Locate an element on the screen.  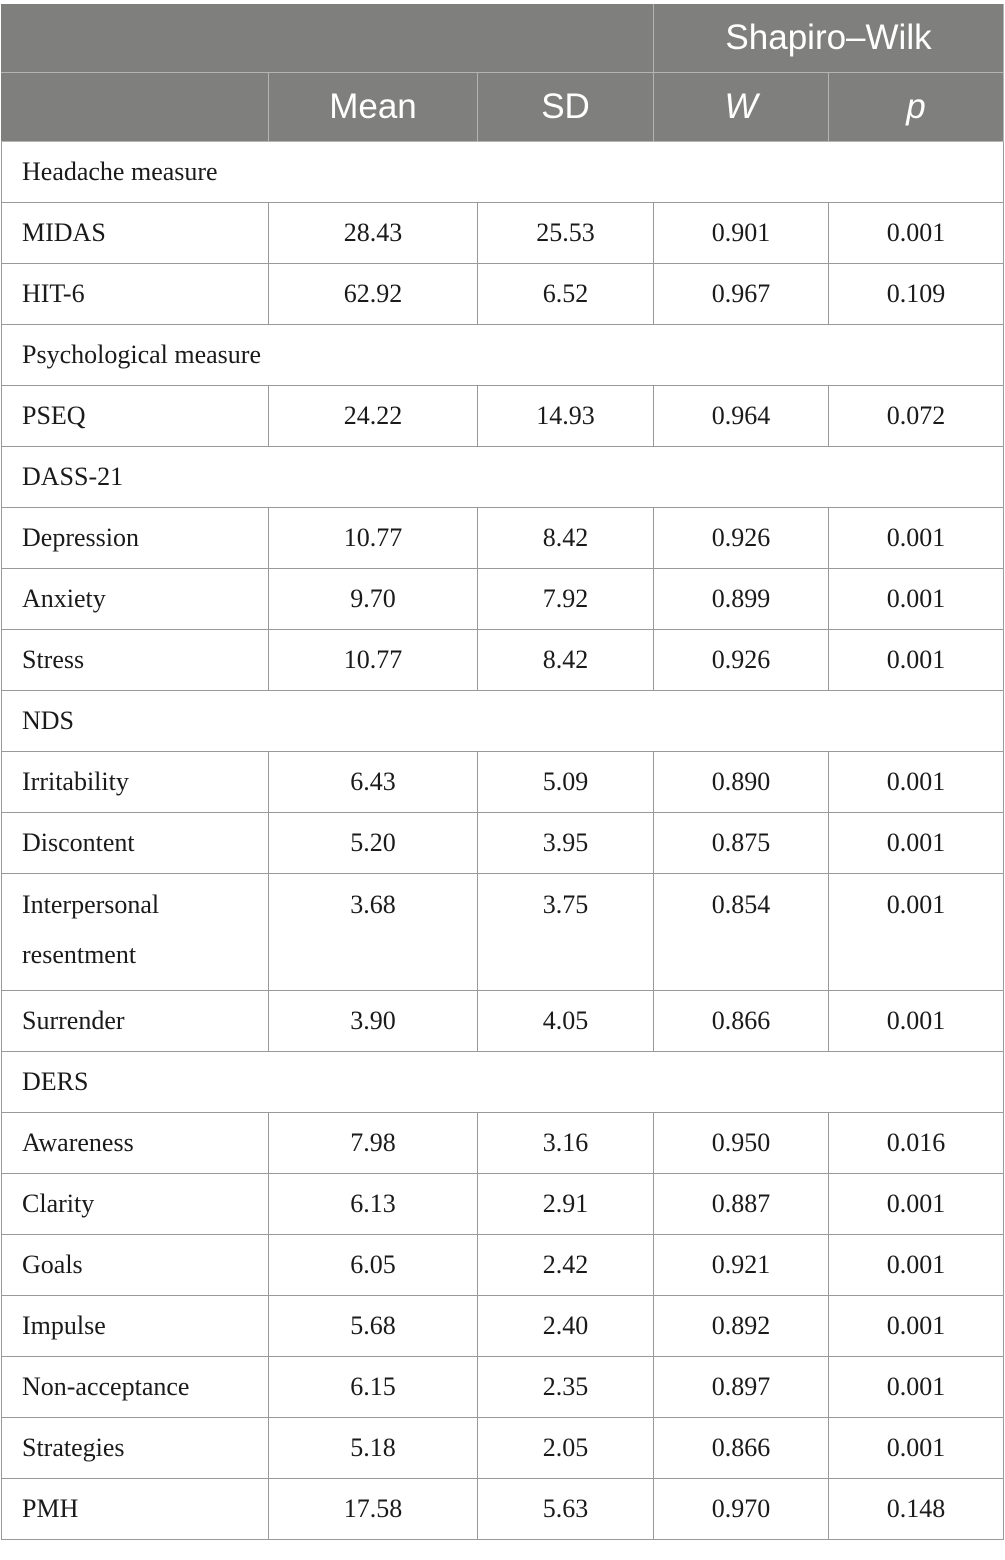
table-row: PMH 17.58 5.63 0.970 0.148 is located at coordinates (503, 1509).